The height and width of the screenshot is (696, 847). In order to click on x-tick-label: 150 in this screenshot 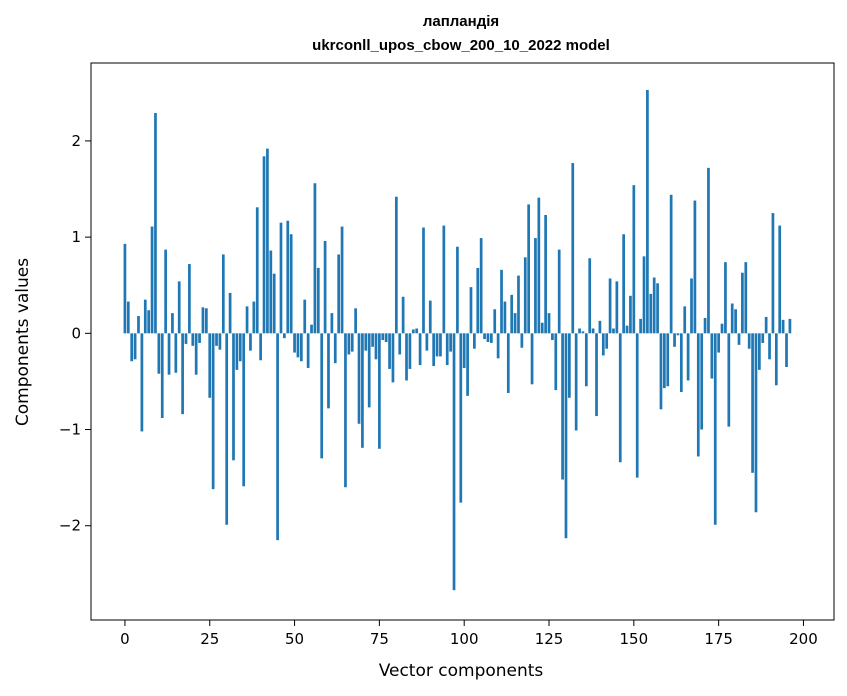, I will do `click(634, 639)`.